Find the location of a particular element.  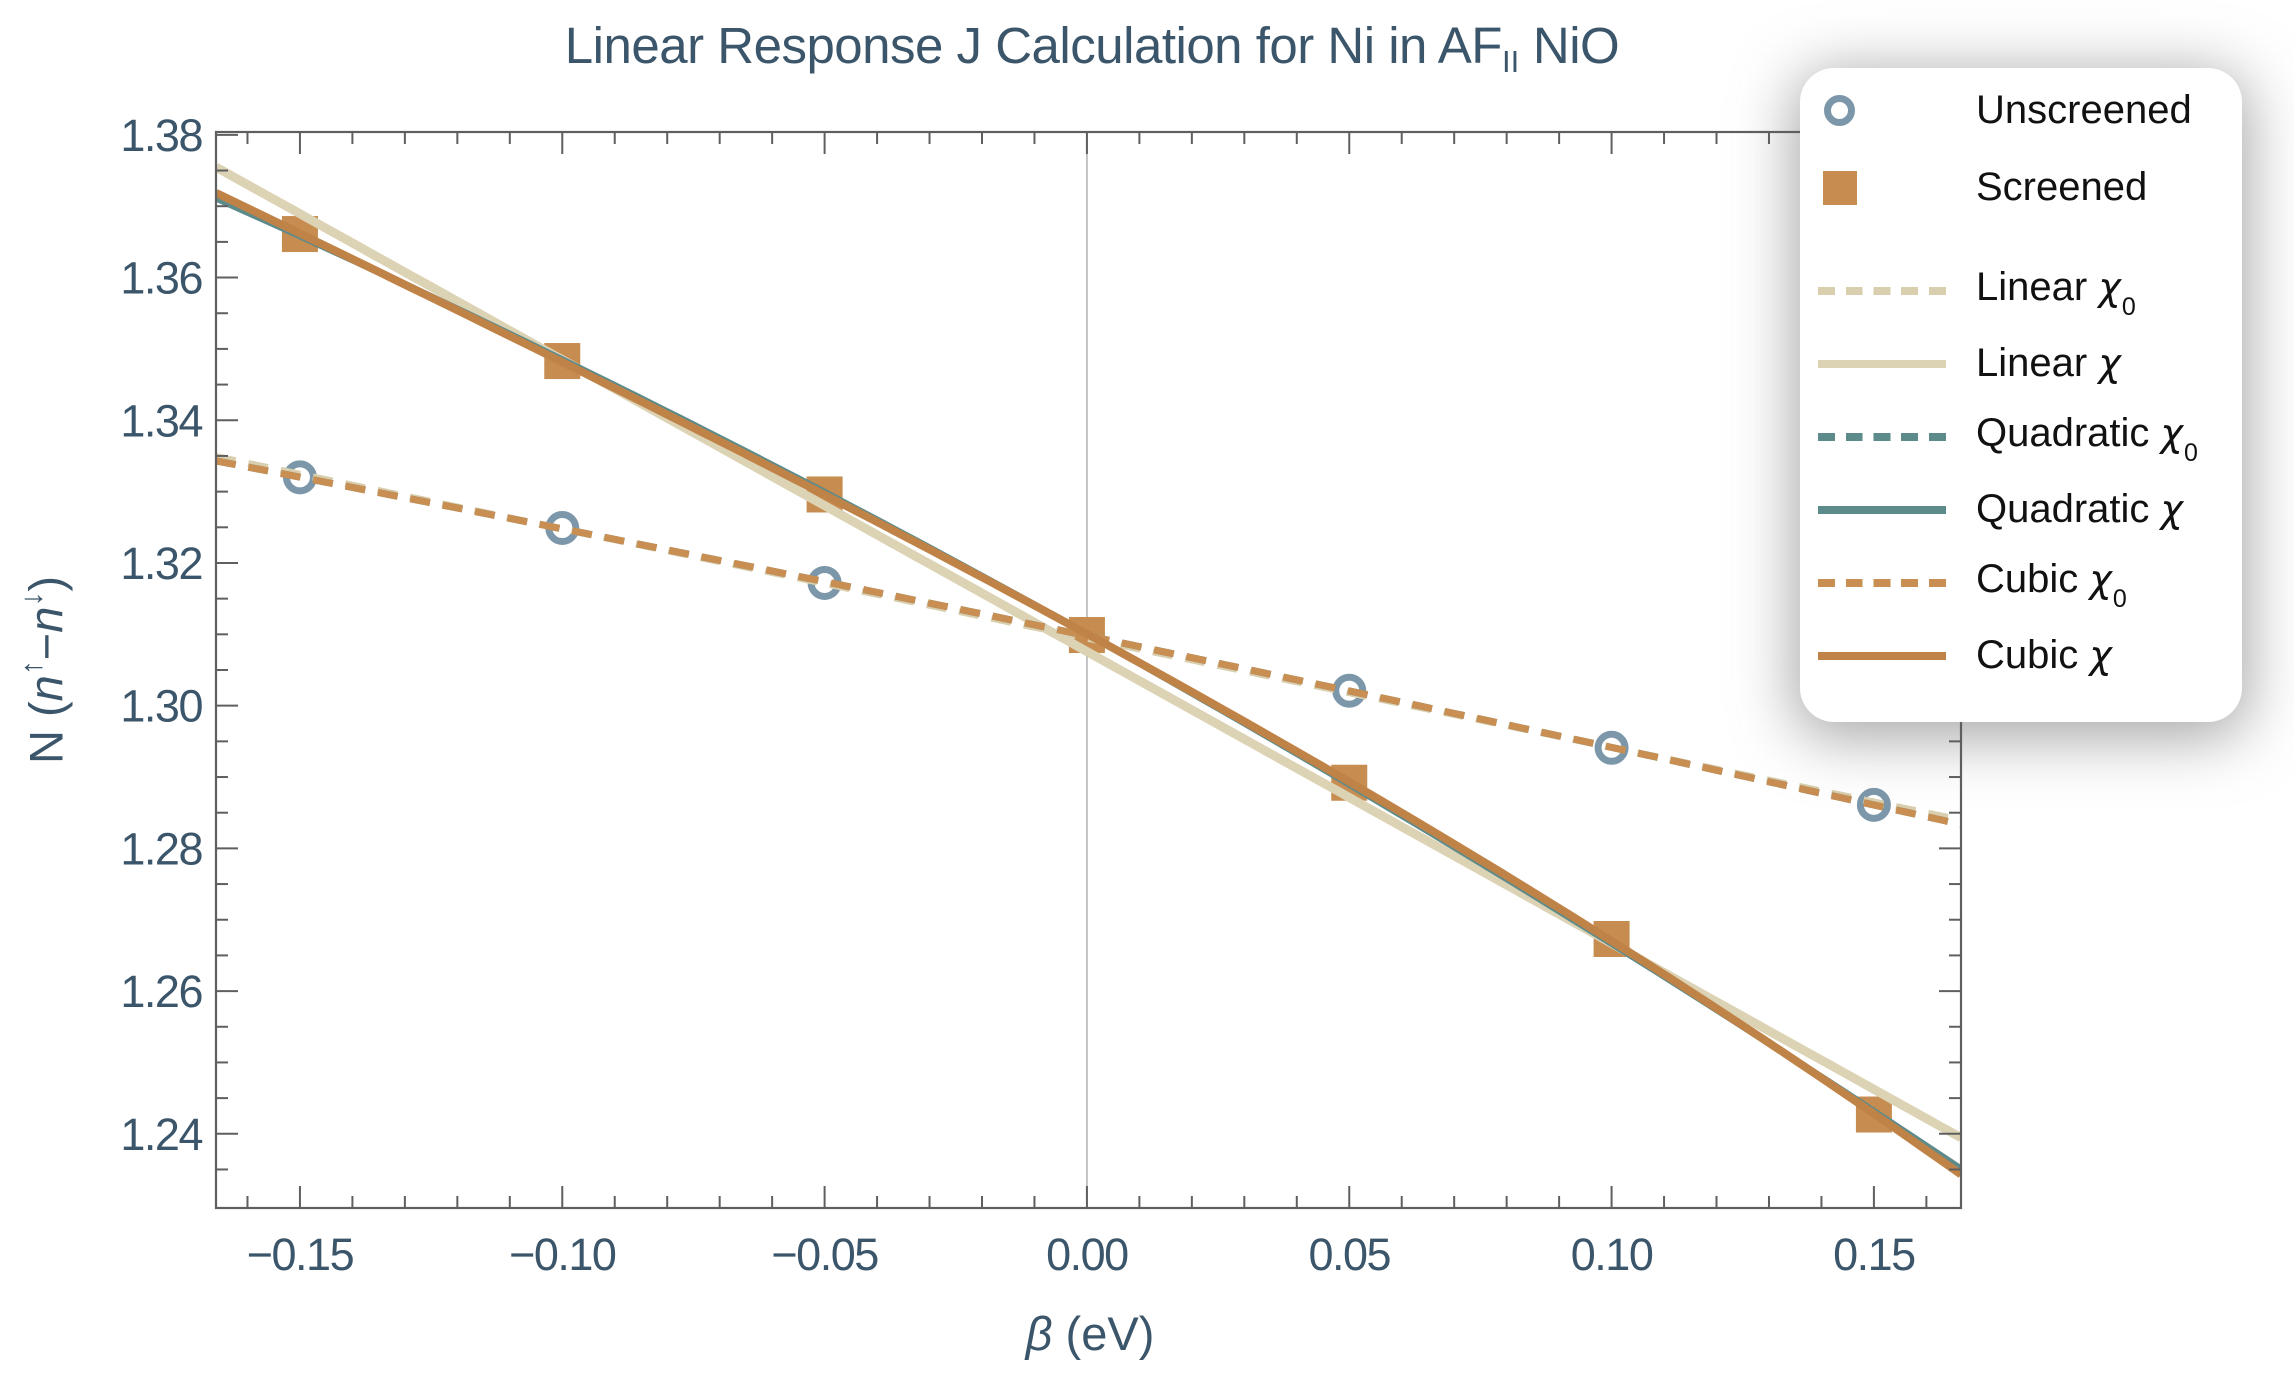

title-subscript: II is located at coordinates (1510, 61).